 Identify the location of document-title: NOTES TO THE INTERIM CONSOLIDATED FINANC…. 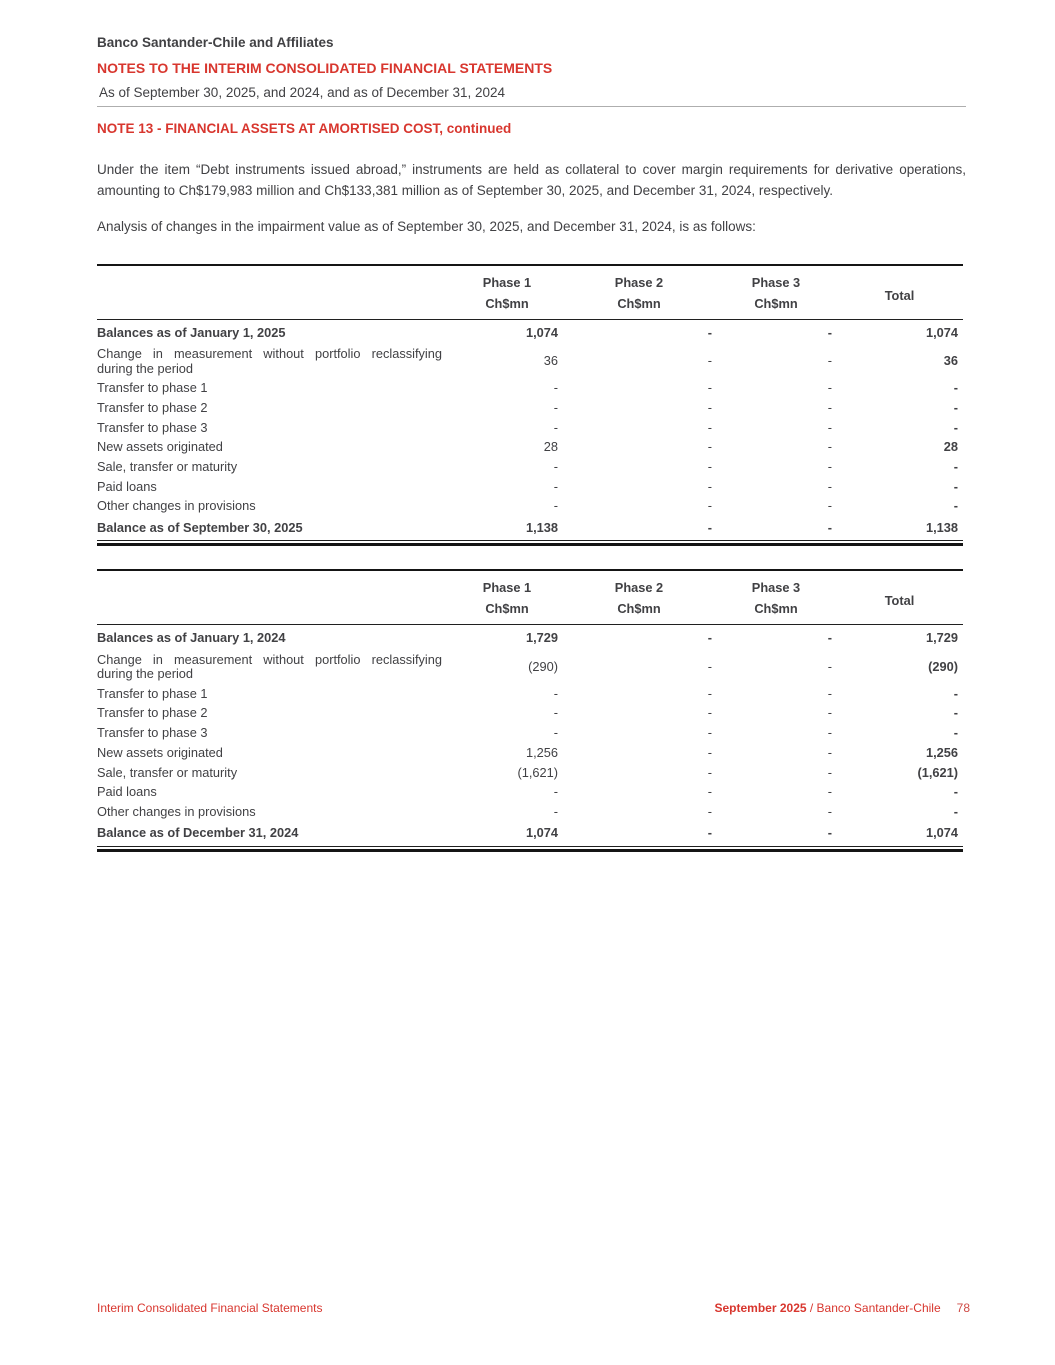
(325, 68).